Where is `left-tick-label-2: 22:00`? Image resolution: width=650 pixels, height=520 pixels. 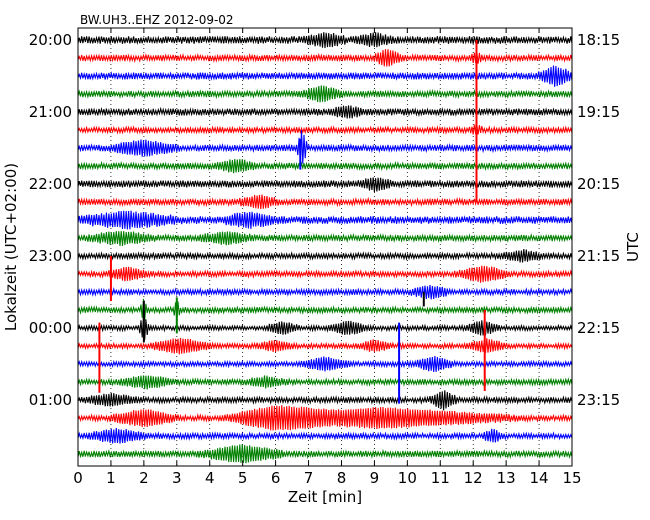
left-tick-label-2: 22:00 is located at coordinates (50, 184).